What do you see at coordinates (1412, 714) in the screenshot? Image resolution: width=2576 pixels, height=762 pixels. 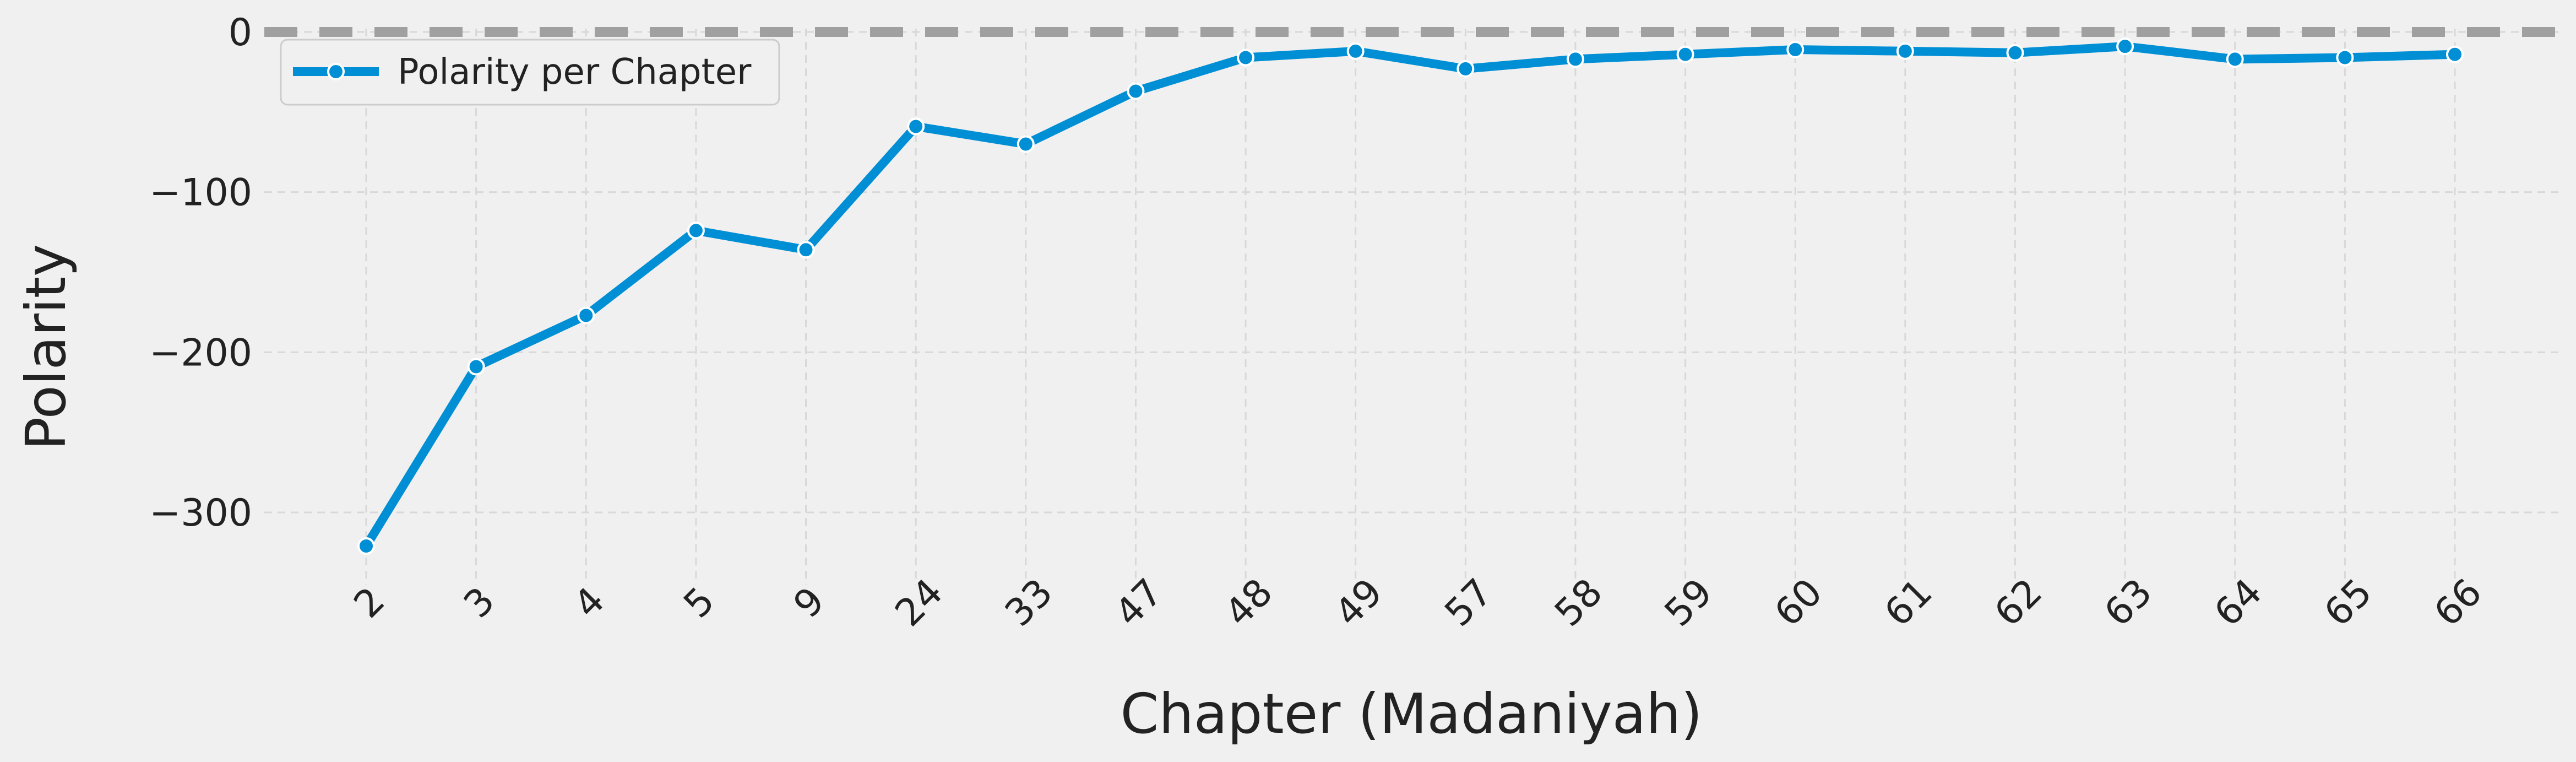 I see `x-axis-title: Chapter (Madaniyah)` at bounding box center [1412, 714].